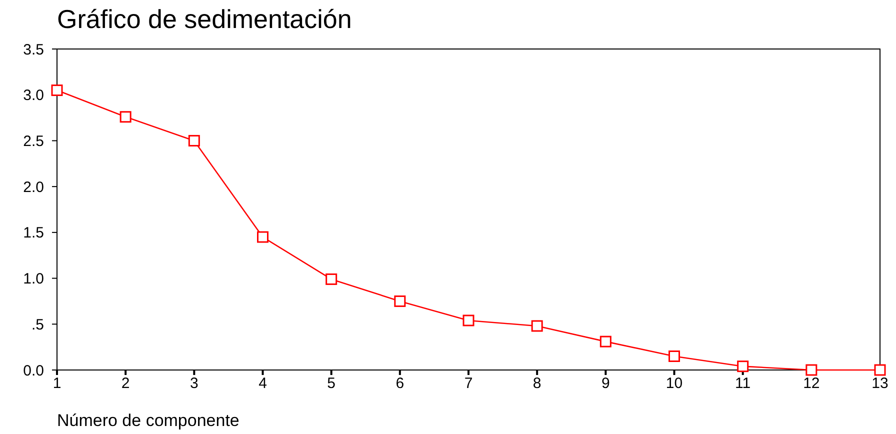 This screenshot has width=896, height=434. Describe the element at coordinates (468, 383) in the screenshot. I see `x-tick-label: 7` at that location.